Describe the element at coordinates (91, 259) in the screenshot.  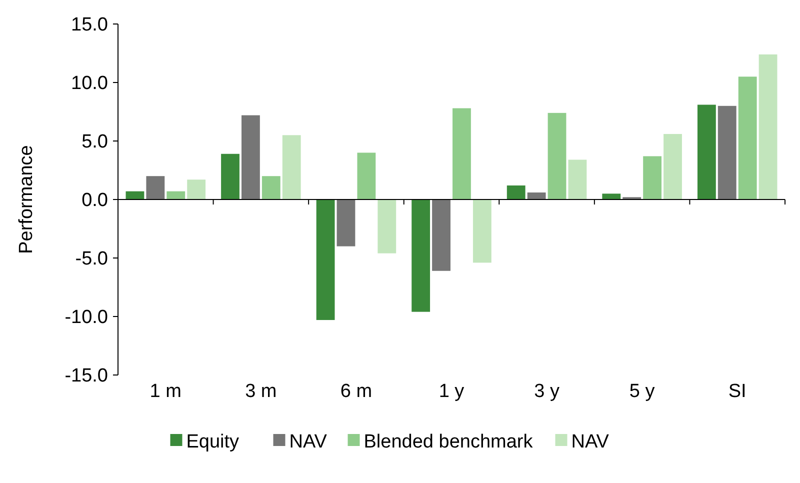
I see `y-tick-label: -5.0` at that location.